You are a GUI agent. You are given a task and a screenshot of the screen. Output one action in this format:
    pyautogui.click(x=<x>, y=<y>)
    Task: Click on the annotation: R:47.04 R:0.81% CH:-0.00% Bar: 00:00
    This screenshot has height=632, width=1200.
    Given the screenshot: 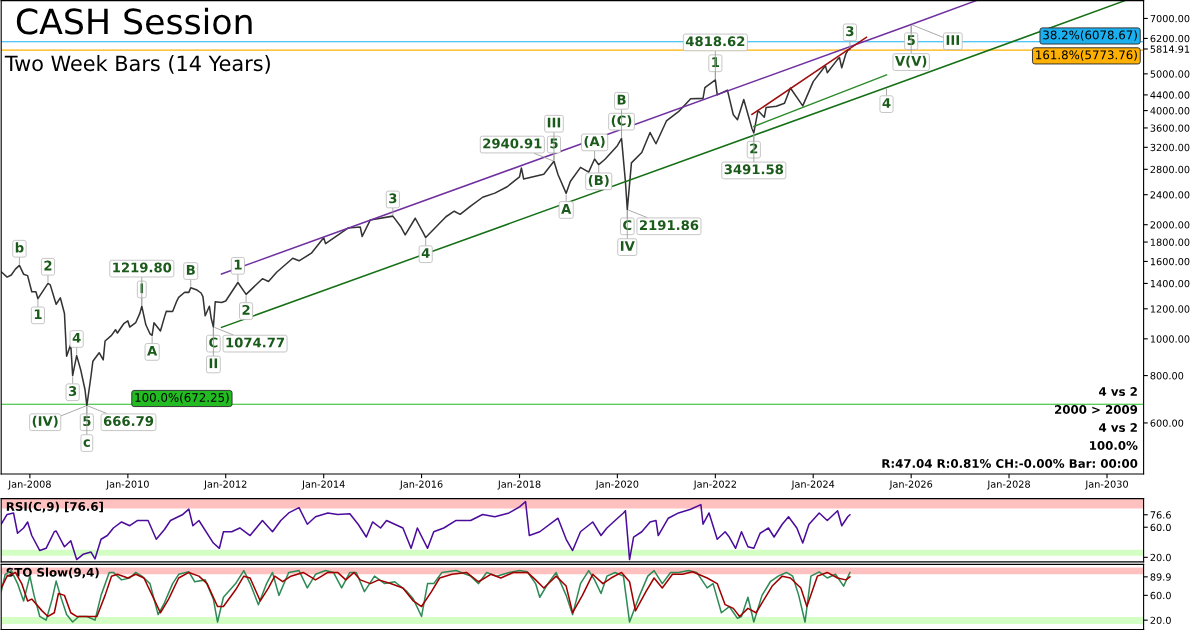 What is the action you would take?
    pyautogui.click(x=1010, y=463)
    